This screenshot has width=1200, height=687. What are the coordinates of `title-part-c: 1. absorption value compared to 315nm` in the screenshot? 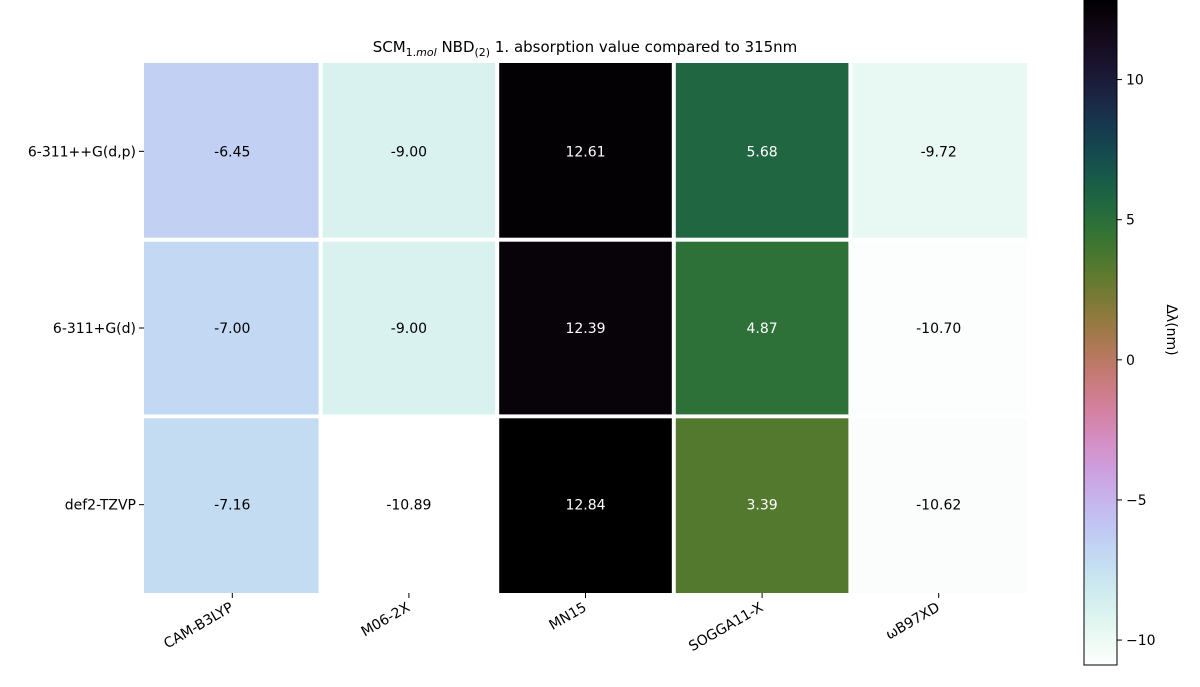 It's located at (643, 47).